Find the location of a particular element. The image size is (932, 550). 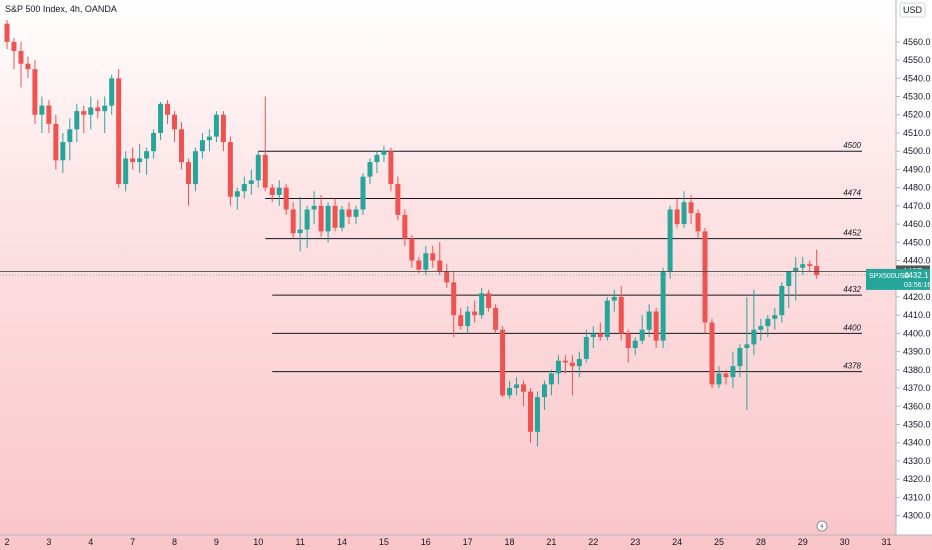

price-tick-label: 4480.0 is located at coordinates (917, 188).